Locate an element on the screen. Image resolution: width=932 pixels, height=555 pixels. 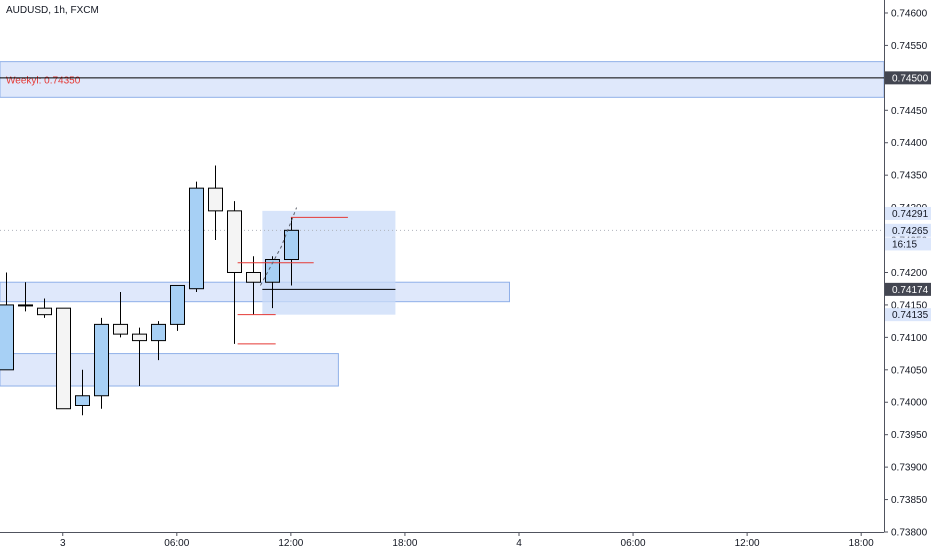
price-tag-label: 0.74291 is located at coordinates (910, 214).